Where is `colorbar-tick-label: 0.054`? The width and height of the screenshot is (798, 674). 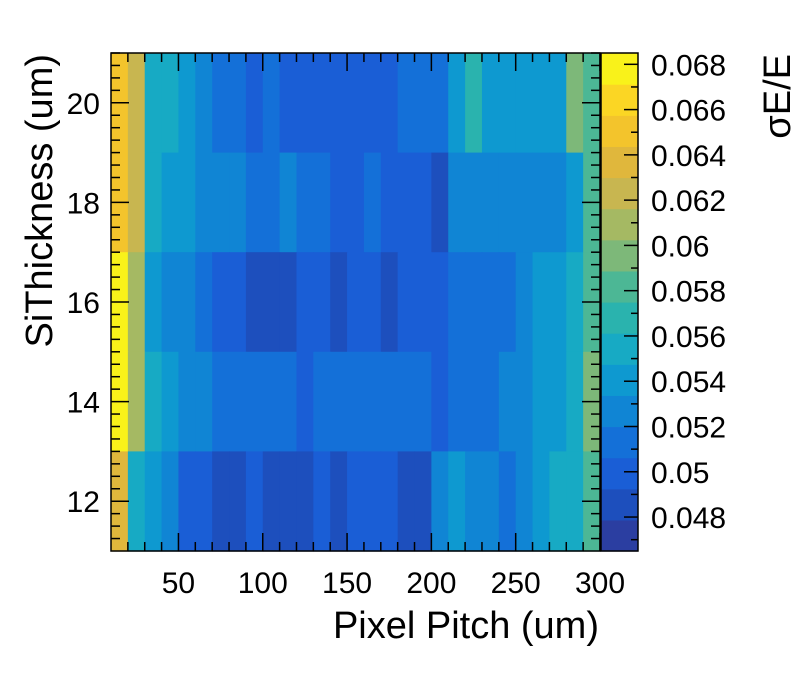
colorbar-tick-label: 0.054 is located at coordinates (688, 382).